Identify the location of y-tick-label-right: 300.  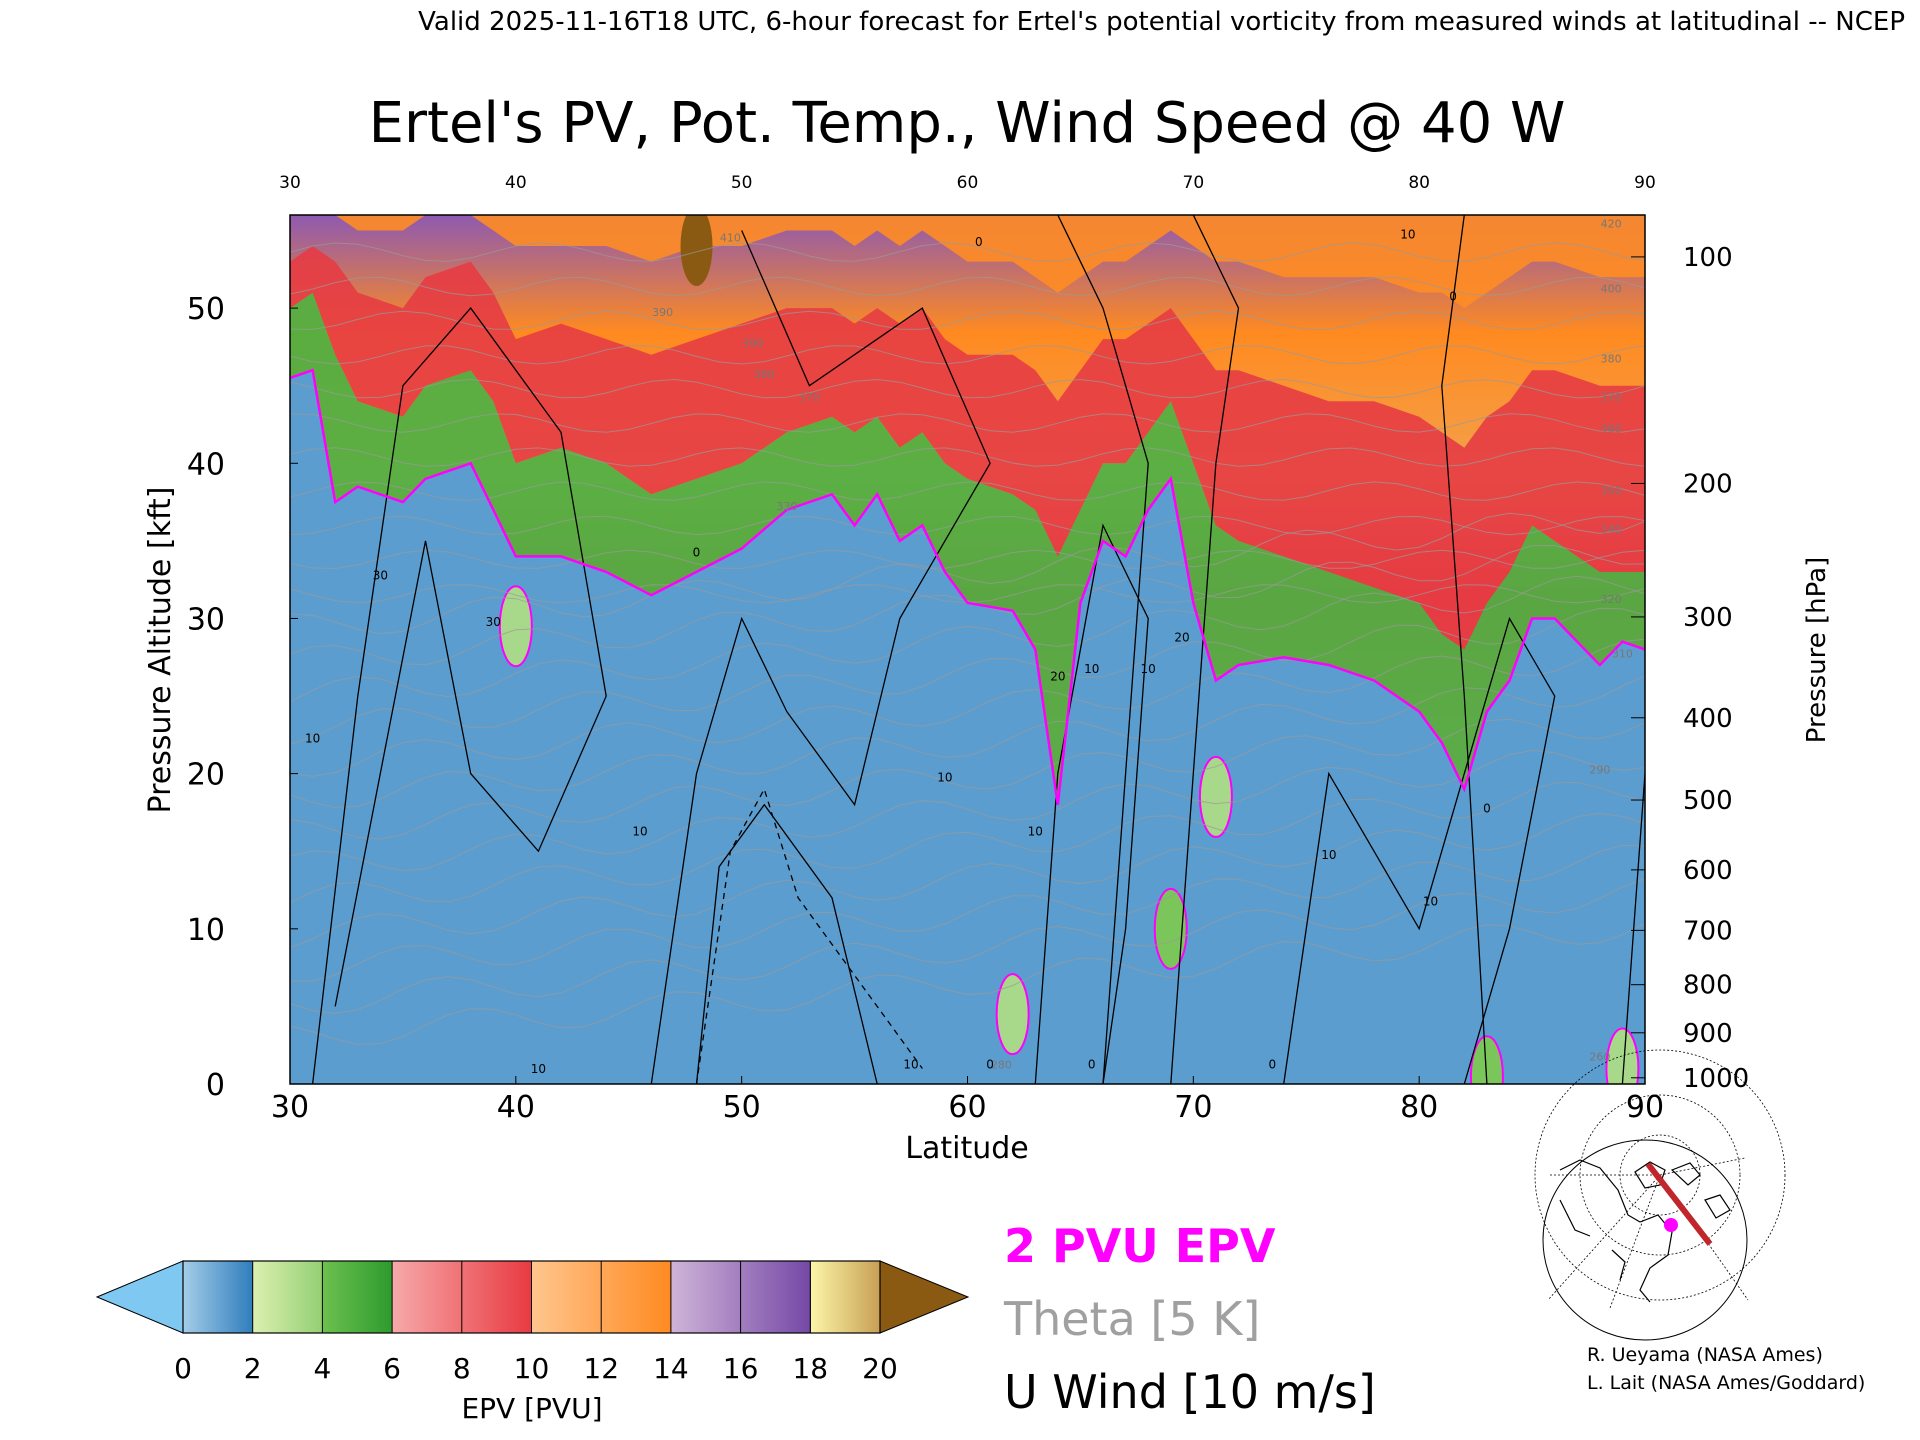
(1708, 618).